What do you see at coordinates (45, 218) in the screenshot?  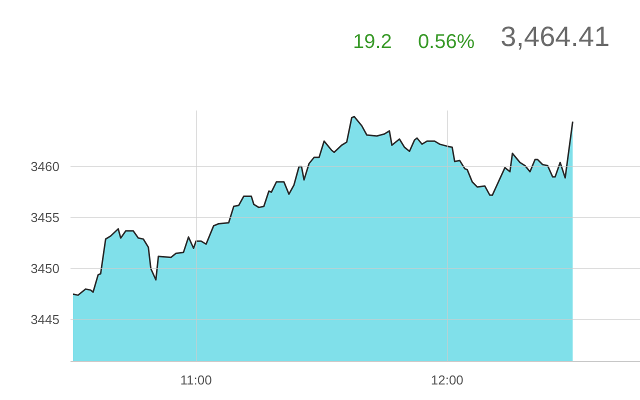 I see `y-tick-label: 3455` at bounding box center [45, 218].